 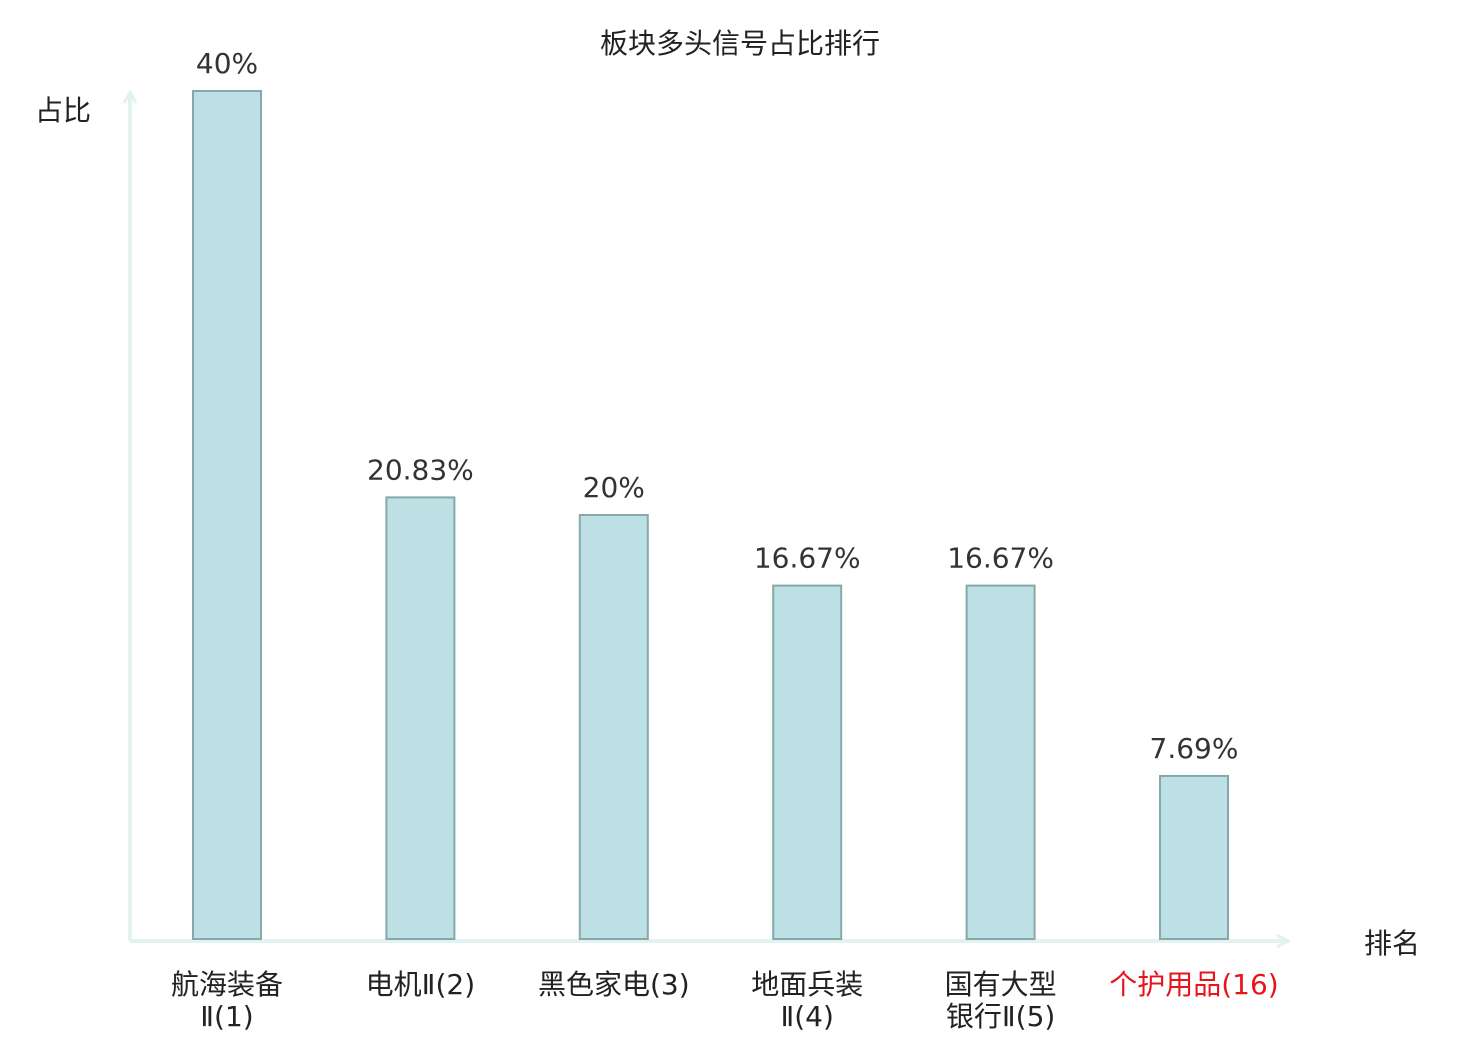 What do you see at coordinates (226, 1016) in the screenshot?
I see `category-label: Ⅱ(1)` at bounding box center [226, 1016].